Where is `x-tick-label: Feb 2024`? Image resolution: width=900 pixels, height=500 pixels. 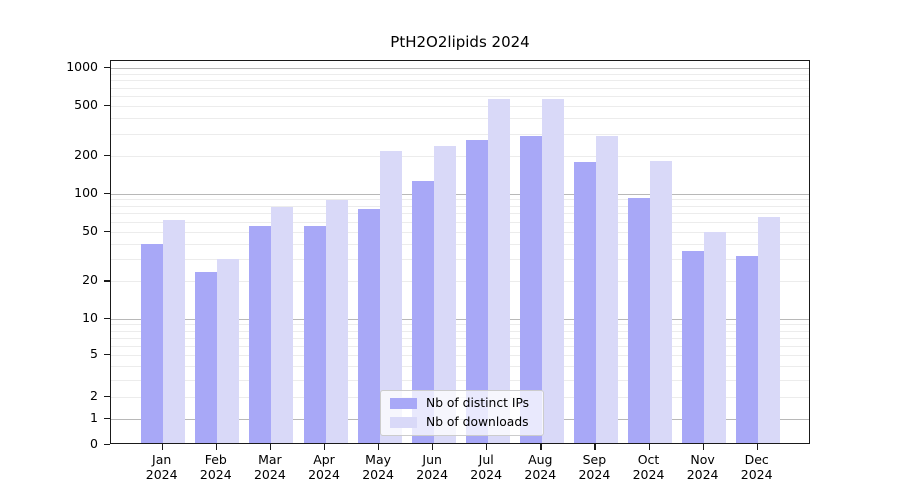 x-tick-label: Feb 2024 is located at coordinates (216, 467).